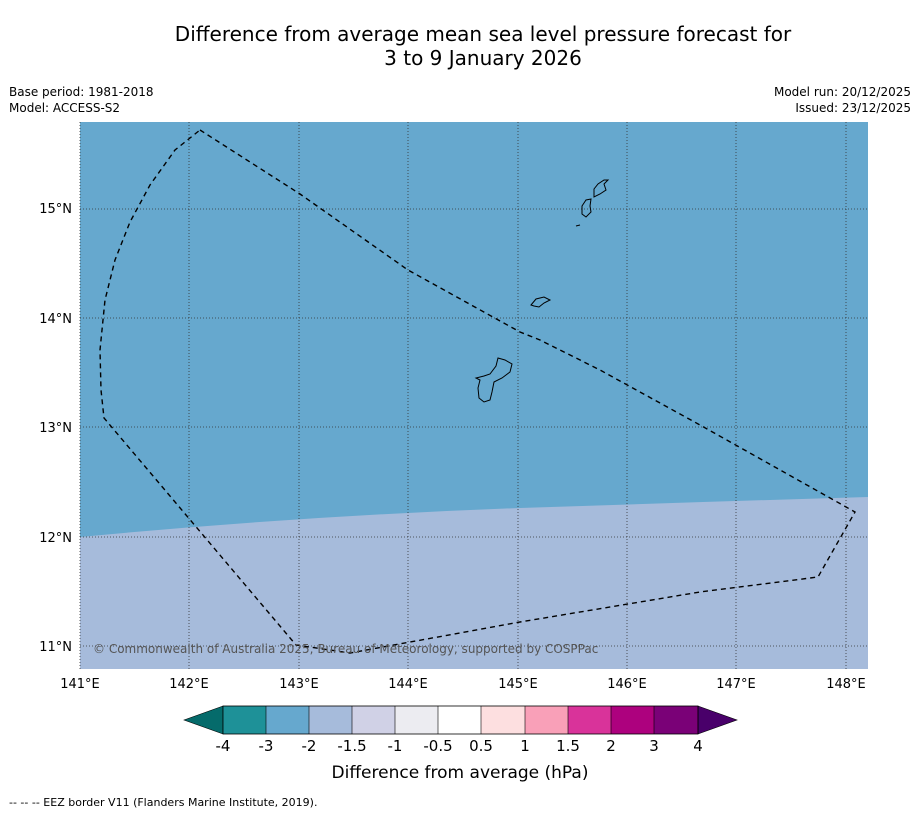 The height and width of the screenshot is (816, 919). Describe the element at coordinates (437, 746) in the screenshot. I see `colorbar-tick: -0.5` at that location.